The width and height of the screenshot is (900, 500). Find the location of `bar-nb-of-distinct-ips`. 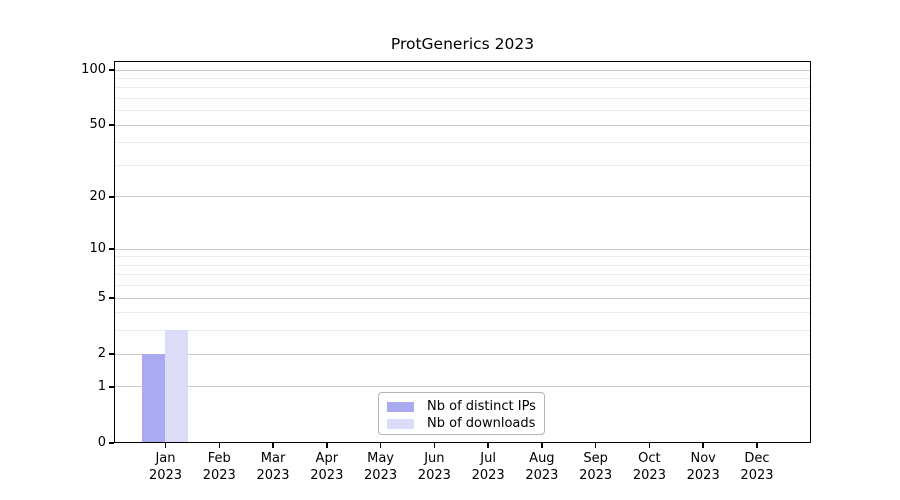

bar-nb-of-distinct-ips is located at coordinates (153, 397).